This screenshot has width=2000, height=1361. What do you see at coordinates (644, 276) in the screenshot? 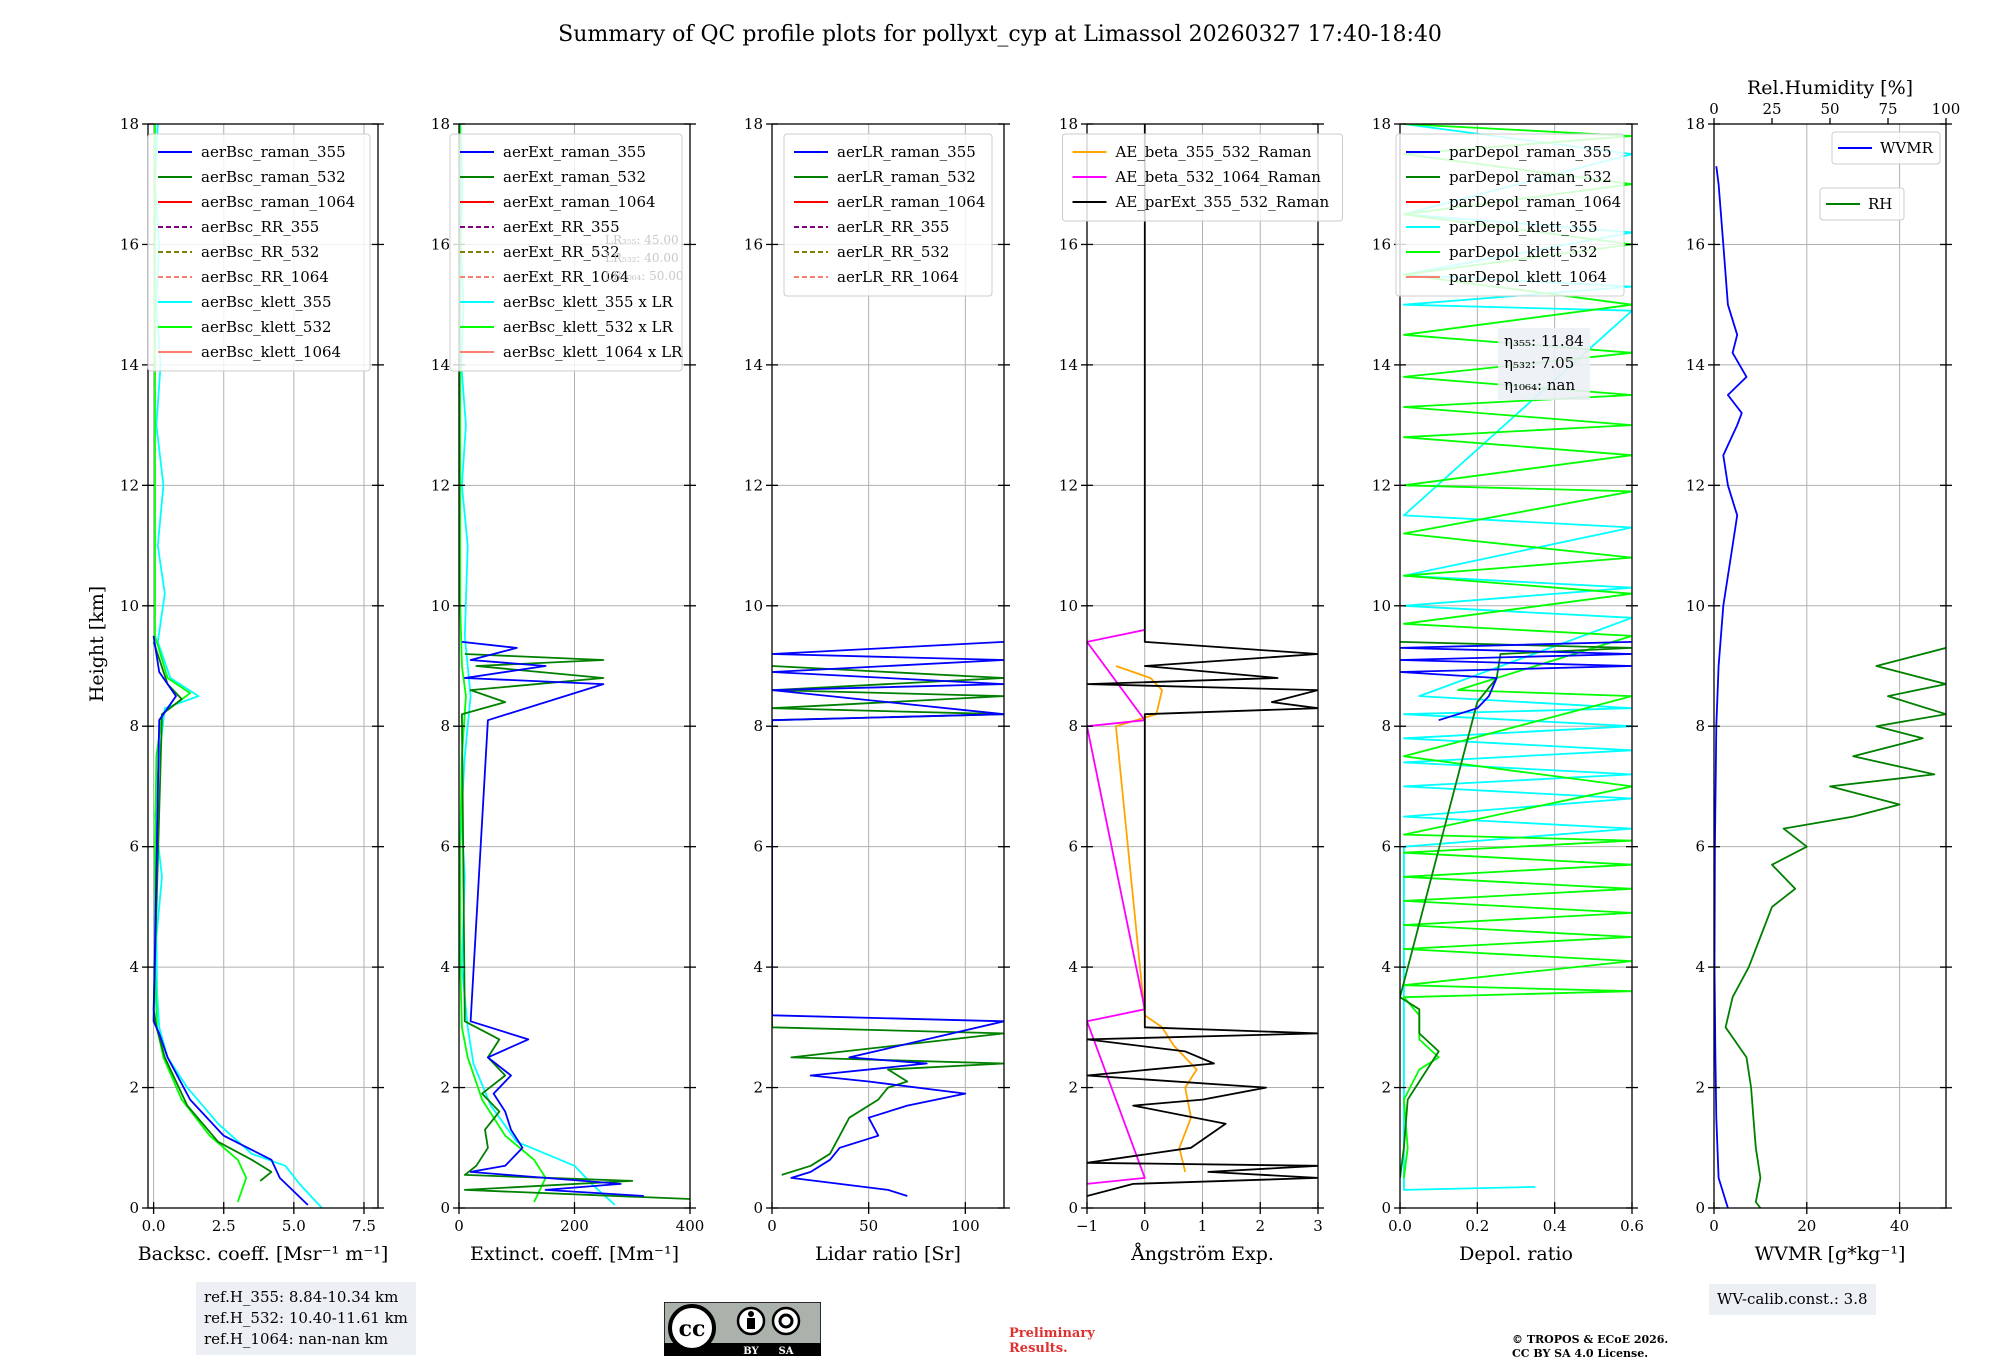
I see `annotation-text: LR₁₀₆₄: 50.00` at bounding box center [644, 276].